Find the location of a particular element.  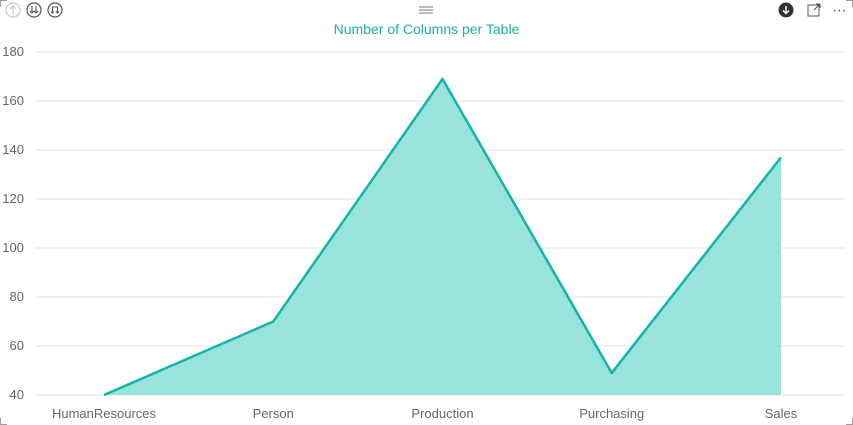

x-tick-label: Sales is located at coordinates (781, 413).